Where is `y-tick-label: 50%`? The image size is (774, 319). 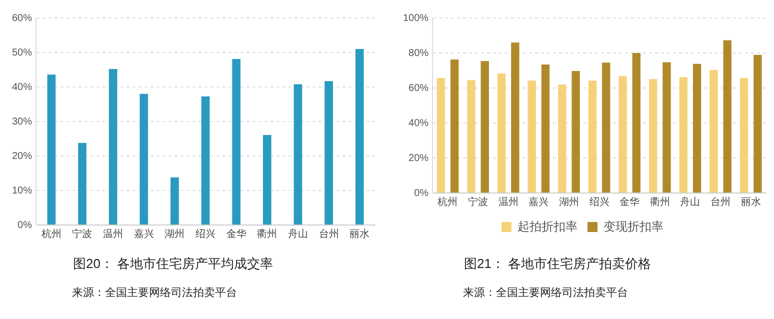
y-tick-label: 50% is located at coordinates (22, 52).